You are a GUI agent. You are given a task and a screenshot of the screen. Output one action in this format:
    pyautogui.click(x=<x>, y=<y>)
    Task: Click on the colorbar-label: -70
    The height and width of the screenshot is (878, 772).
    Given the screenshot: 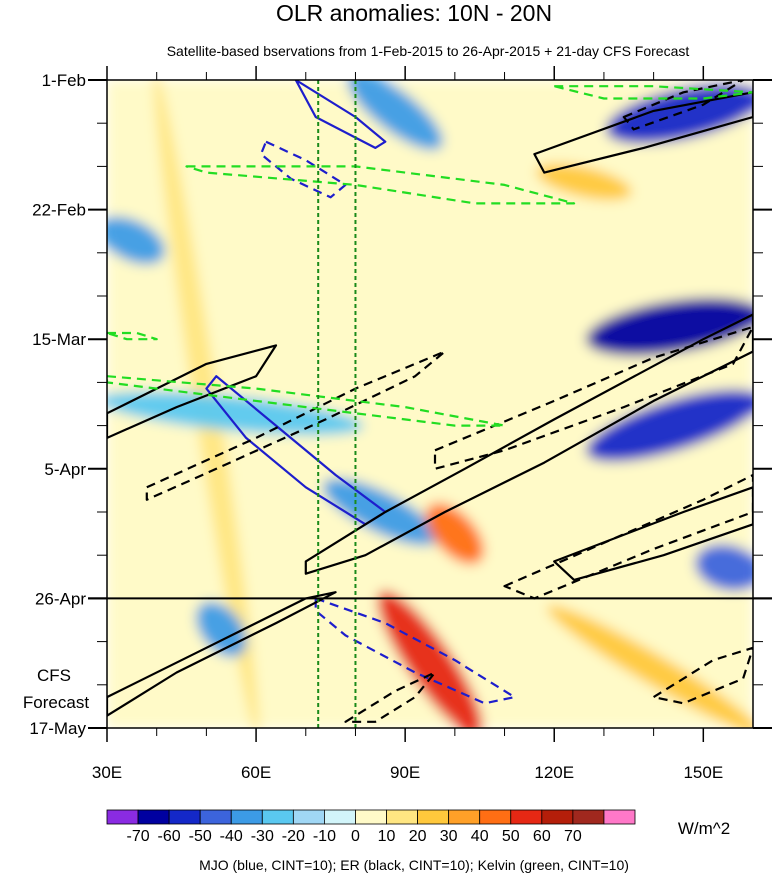 What is the action you would take?
    pyautogui.click(x=137, y=836)
    